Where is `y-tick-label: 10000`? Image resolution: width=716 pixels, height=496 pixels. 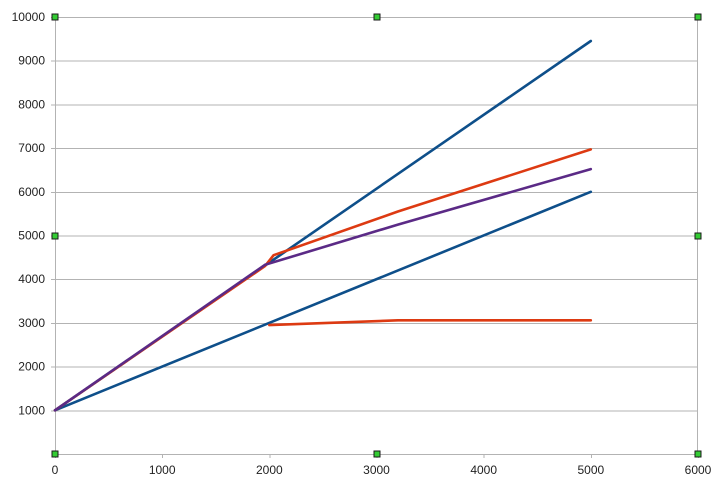 y-tick-label: 10000 is located at coordinates (29, 17).